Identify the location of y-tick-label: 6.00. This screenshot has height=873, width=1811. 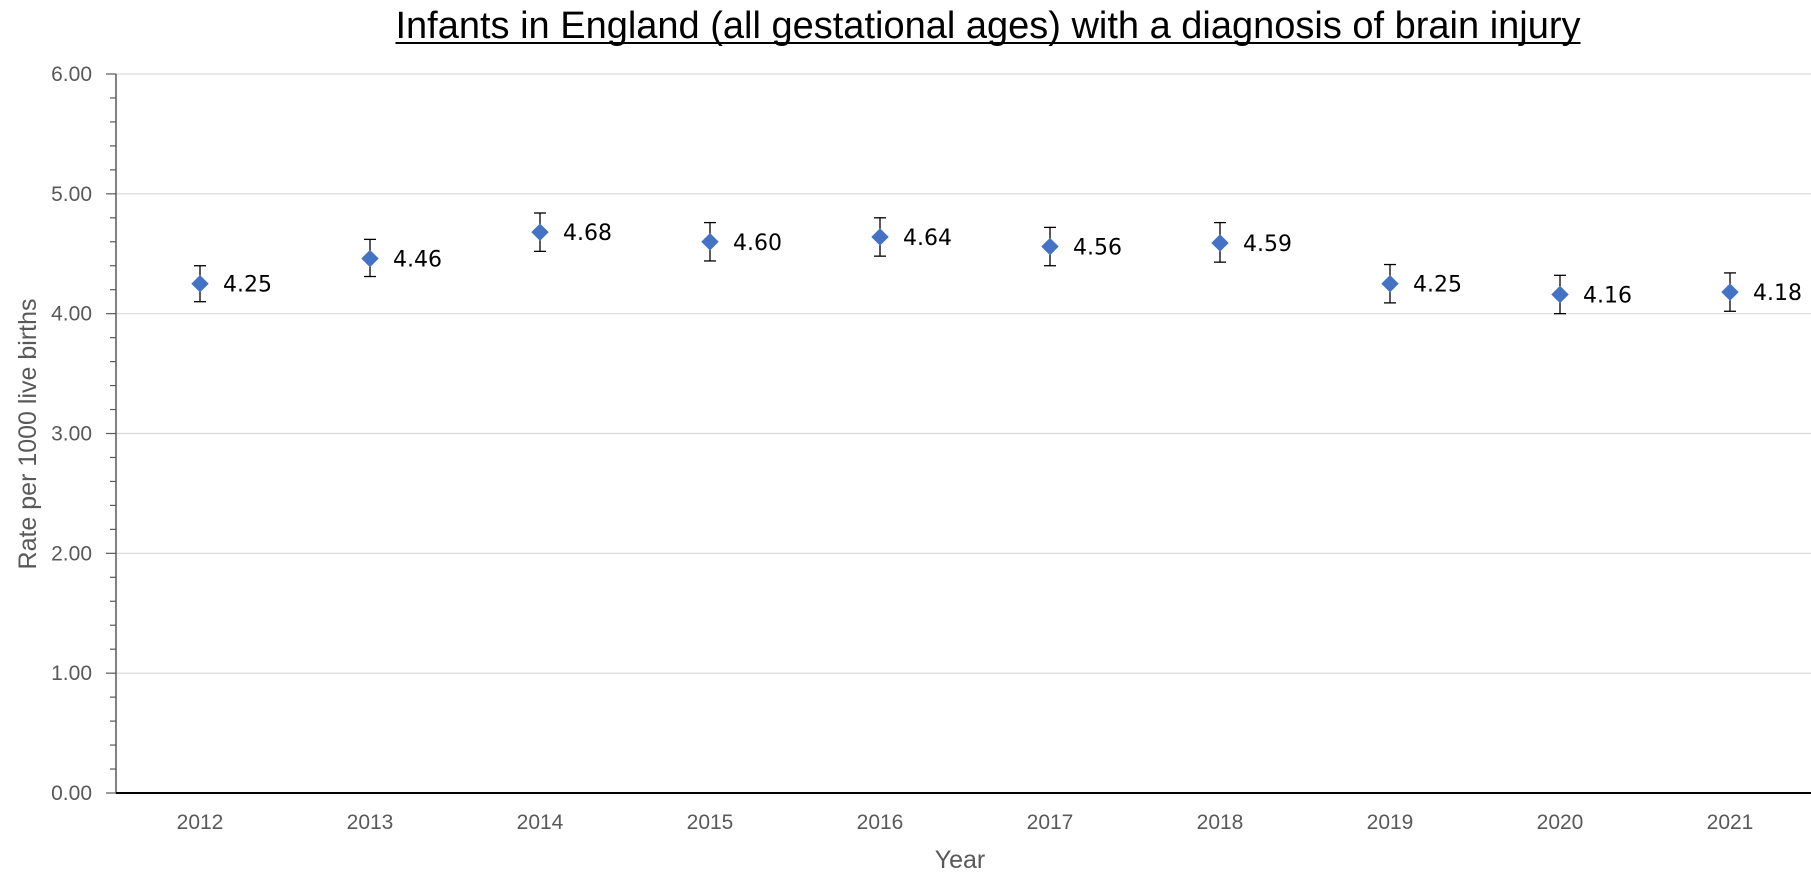
(71, 74).